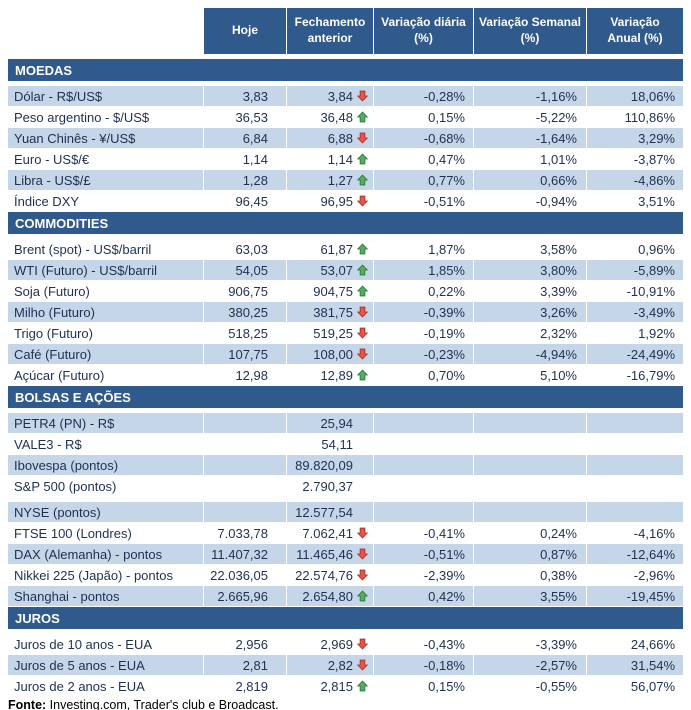  What do you see at coordinates (245, 159) in the screenshot?
I see `hoje-cell: 1,14` at bounding box center [245, 159].